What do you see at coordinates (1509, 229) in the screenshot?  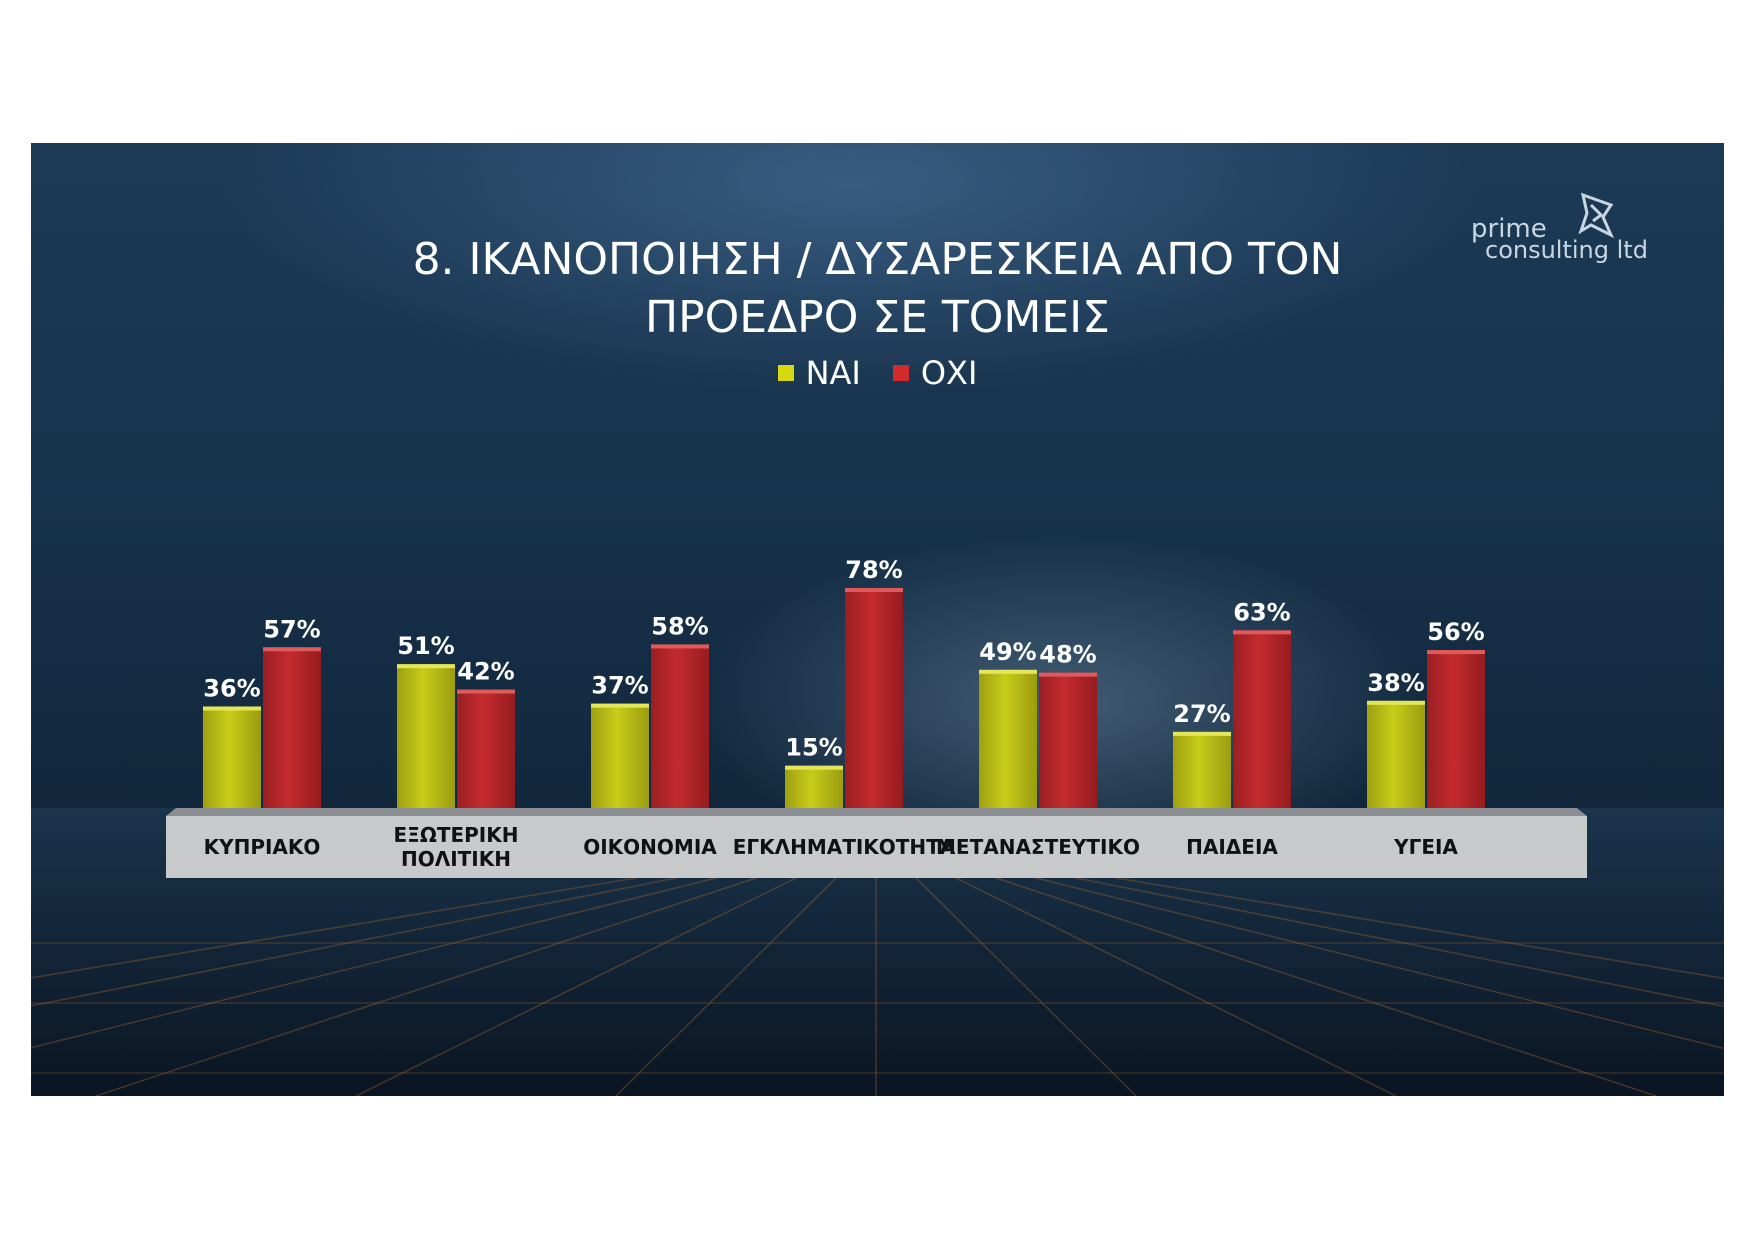 I see `logo-text-prime: prime` at bounding box center [1509, 229].